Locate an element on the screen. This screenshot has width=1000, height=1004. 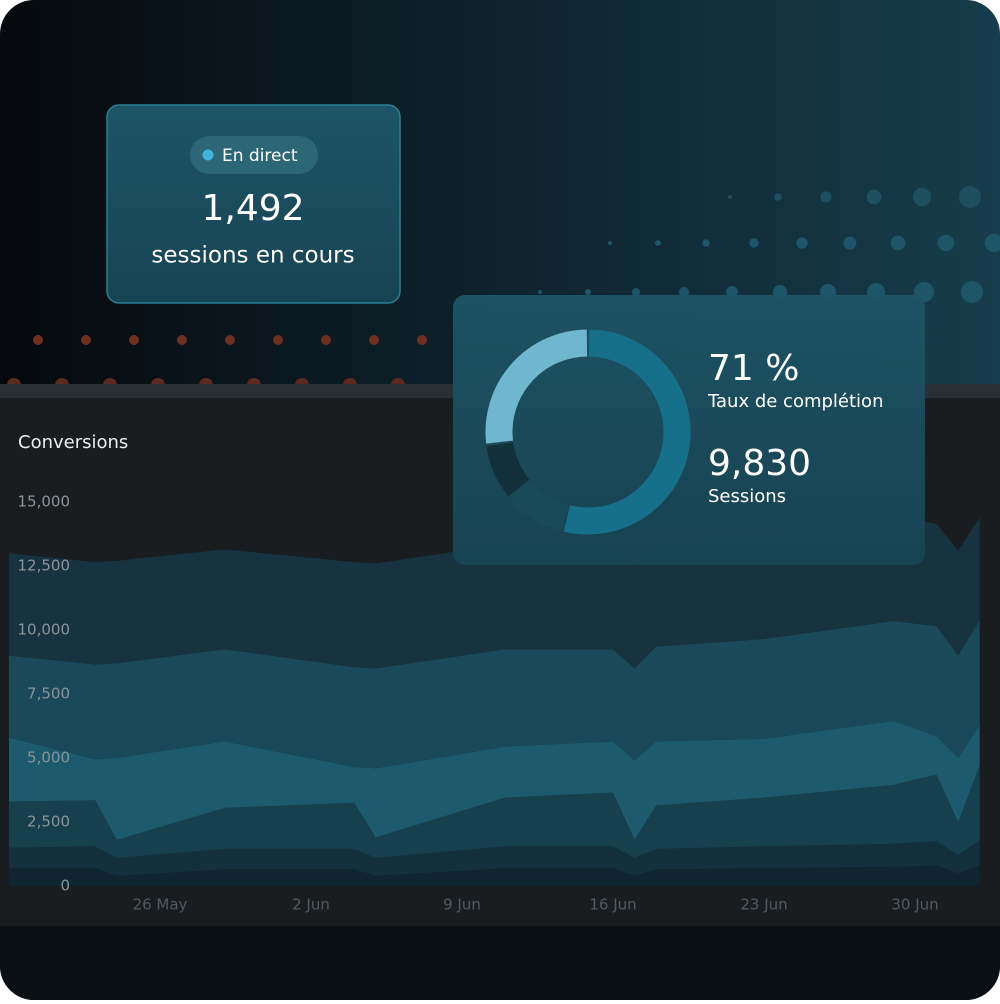
y-tick-label: 7,500 is located at coordinates (48, 694).